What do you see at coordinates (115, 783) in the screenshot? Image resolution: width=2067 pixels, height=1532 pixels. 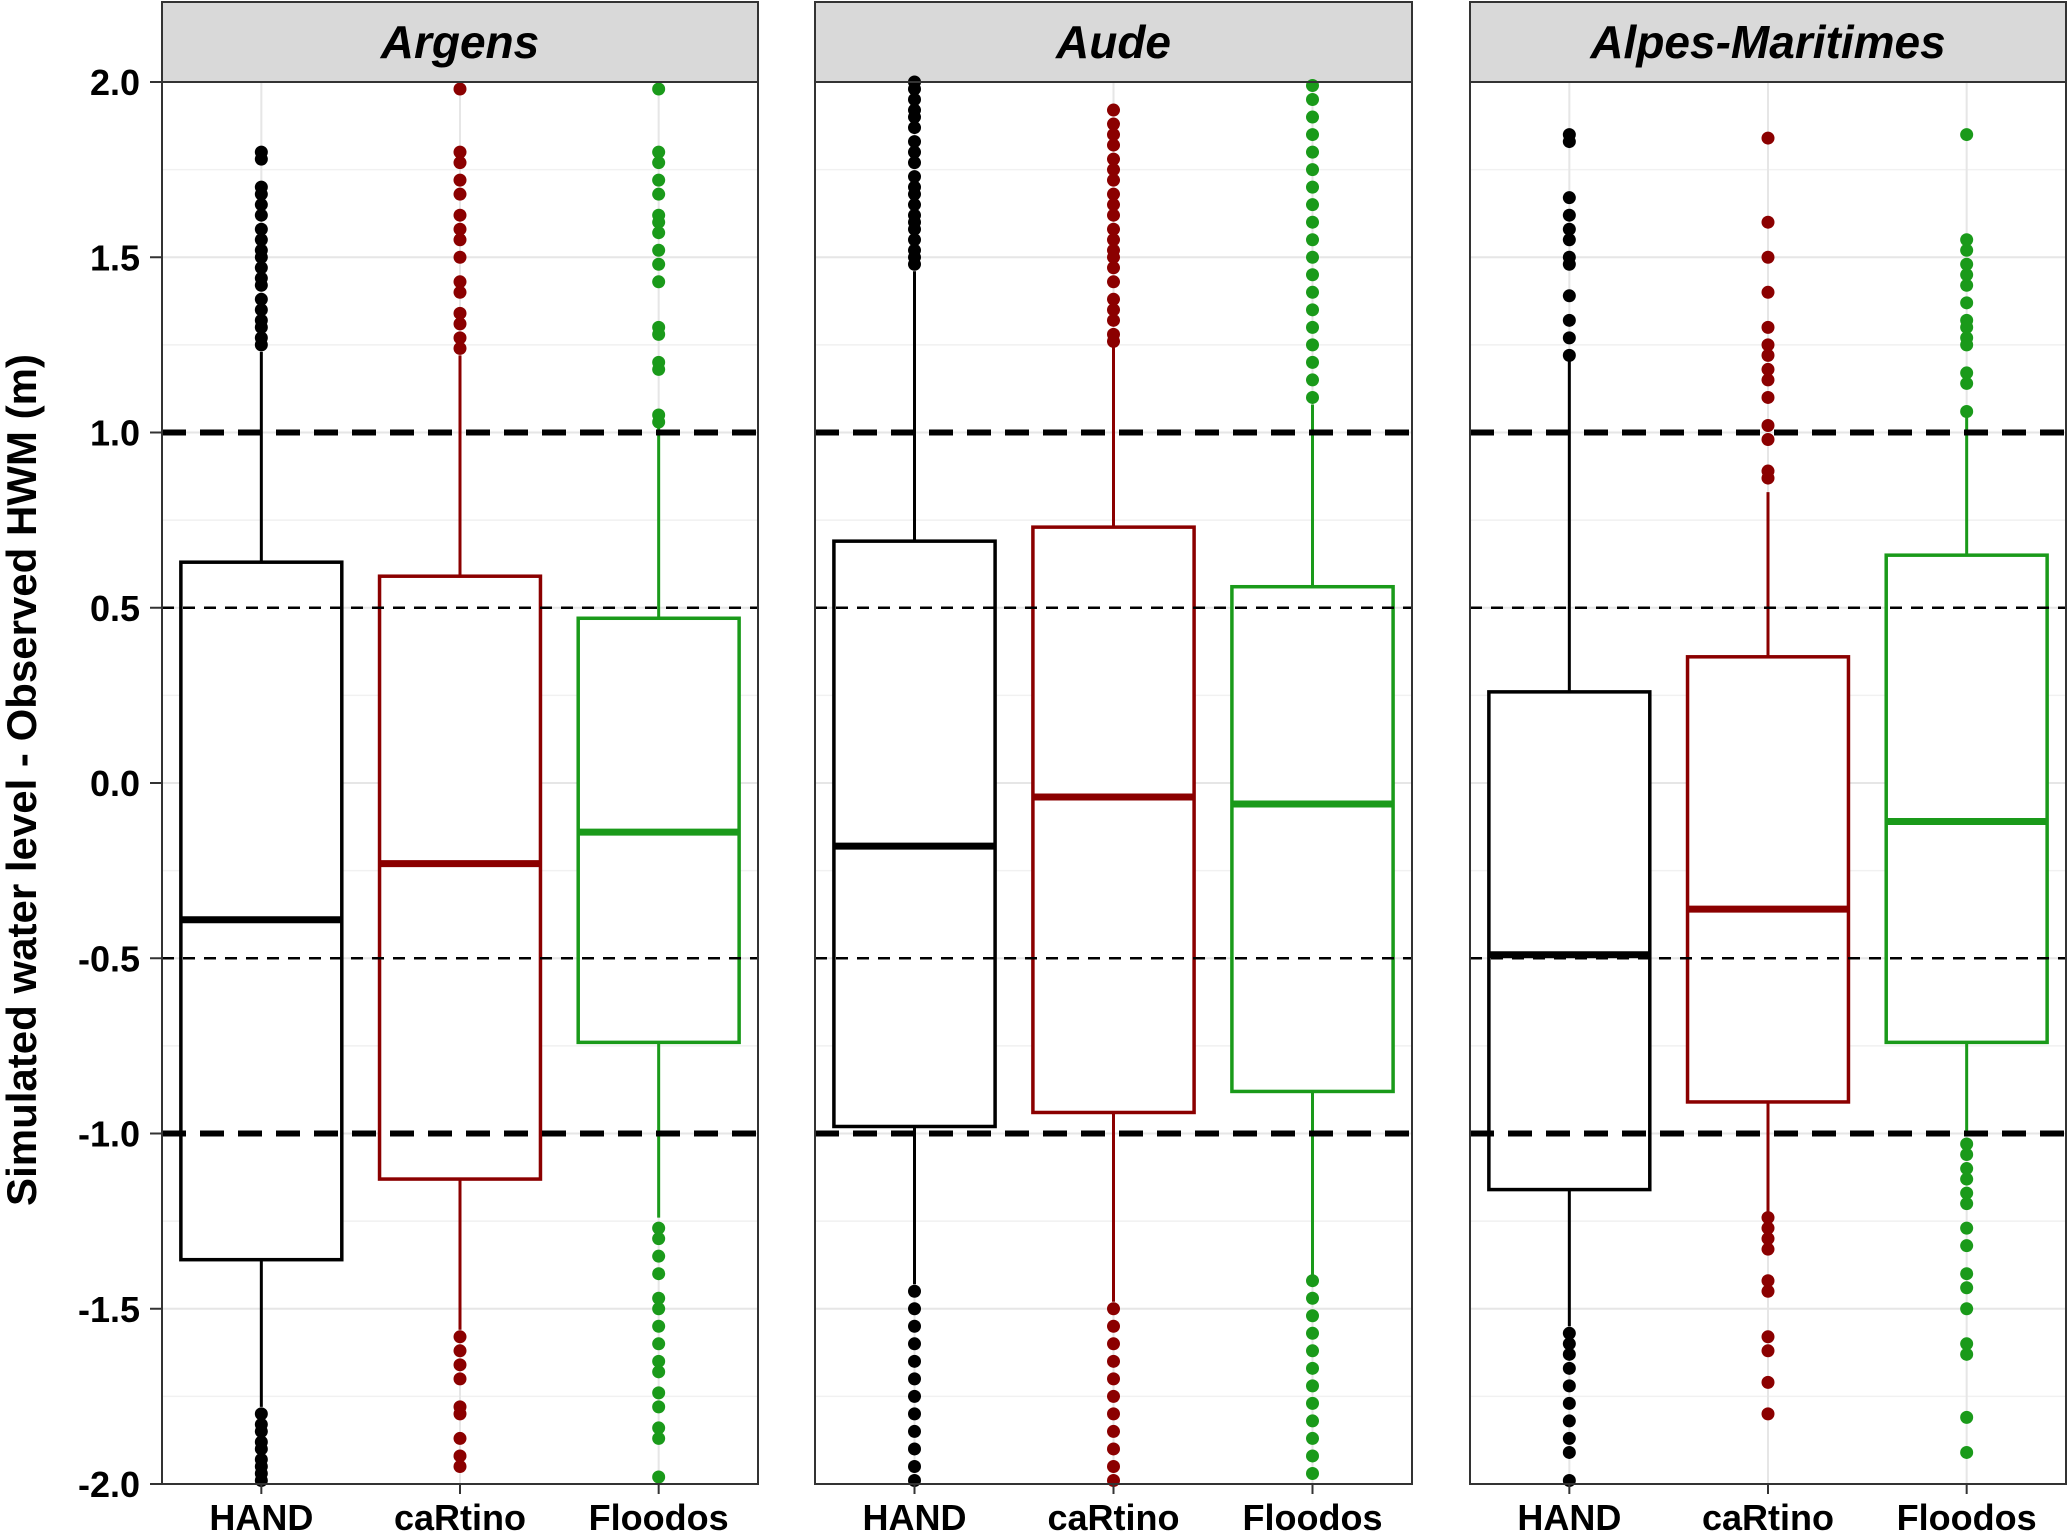 I see `y-tick-label: 0.0` at bounding box center [115, 783].